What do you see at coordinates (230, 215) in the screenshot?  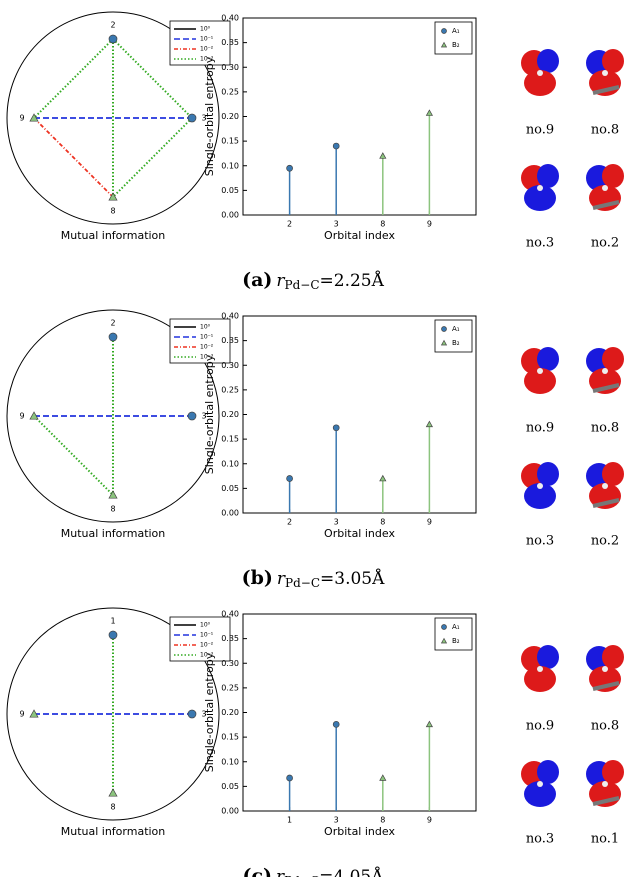 I see `y-tick-label: 0.00` at bounding box center [230, 215].